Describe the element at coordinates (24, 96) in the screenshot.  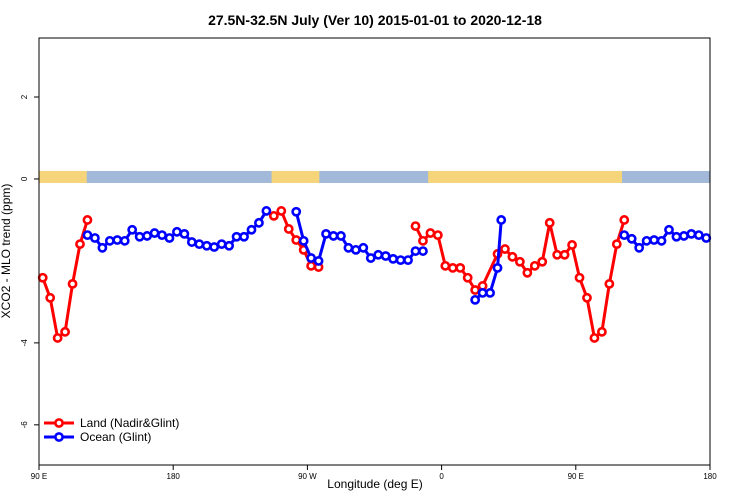
I see `y-tick-label: 2` at that location.